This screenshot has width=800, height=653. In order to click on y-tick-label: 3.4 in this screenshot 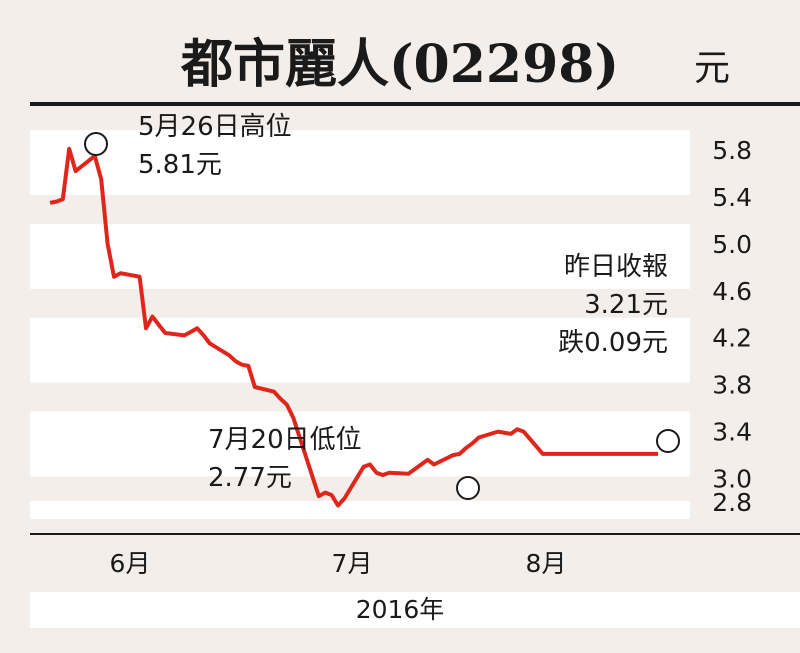, I will do `click(732, 432)`.